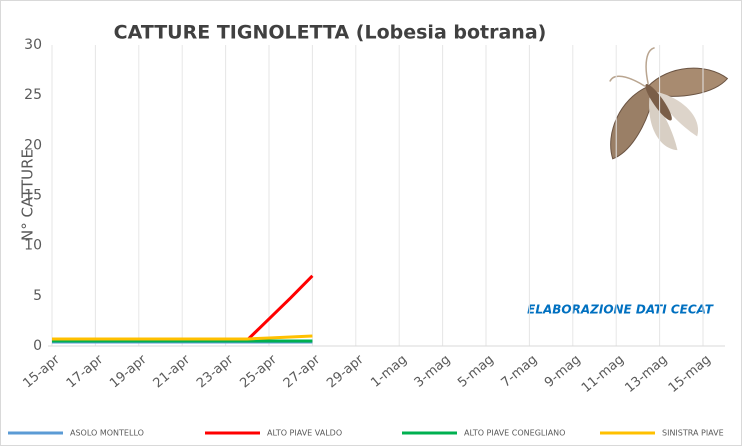 The height and width of the screenshot is (446, 742). Describe the element at coordinates (514, 433) in the screenshot. I see `legend-label: ALTO PIAVE CONEGLIANO` at that location.